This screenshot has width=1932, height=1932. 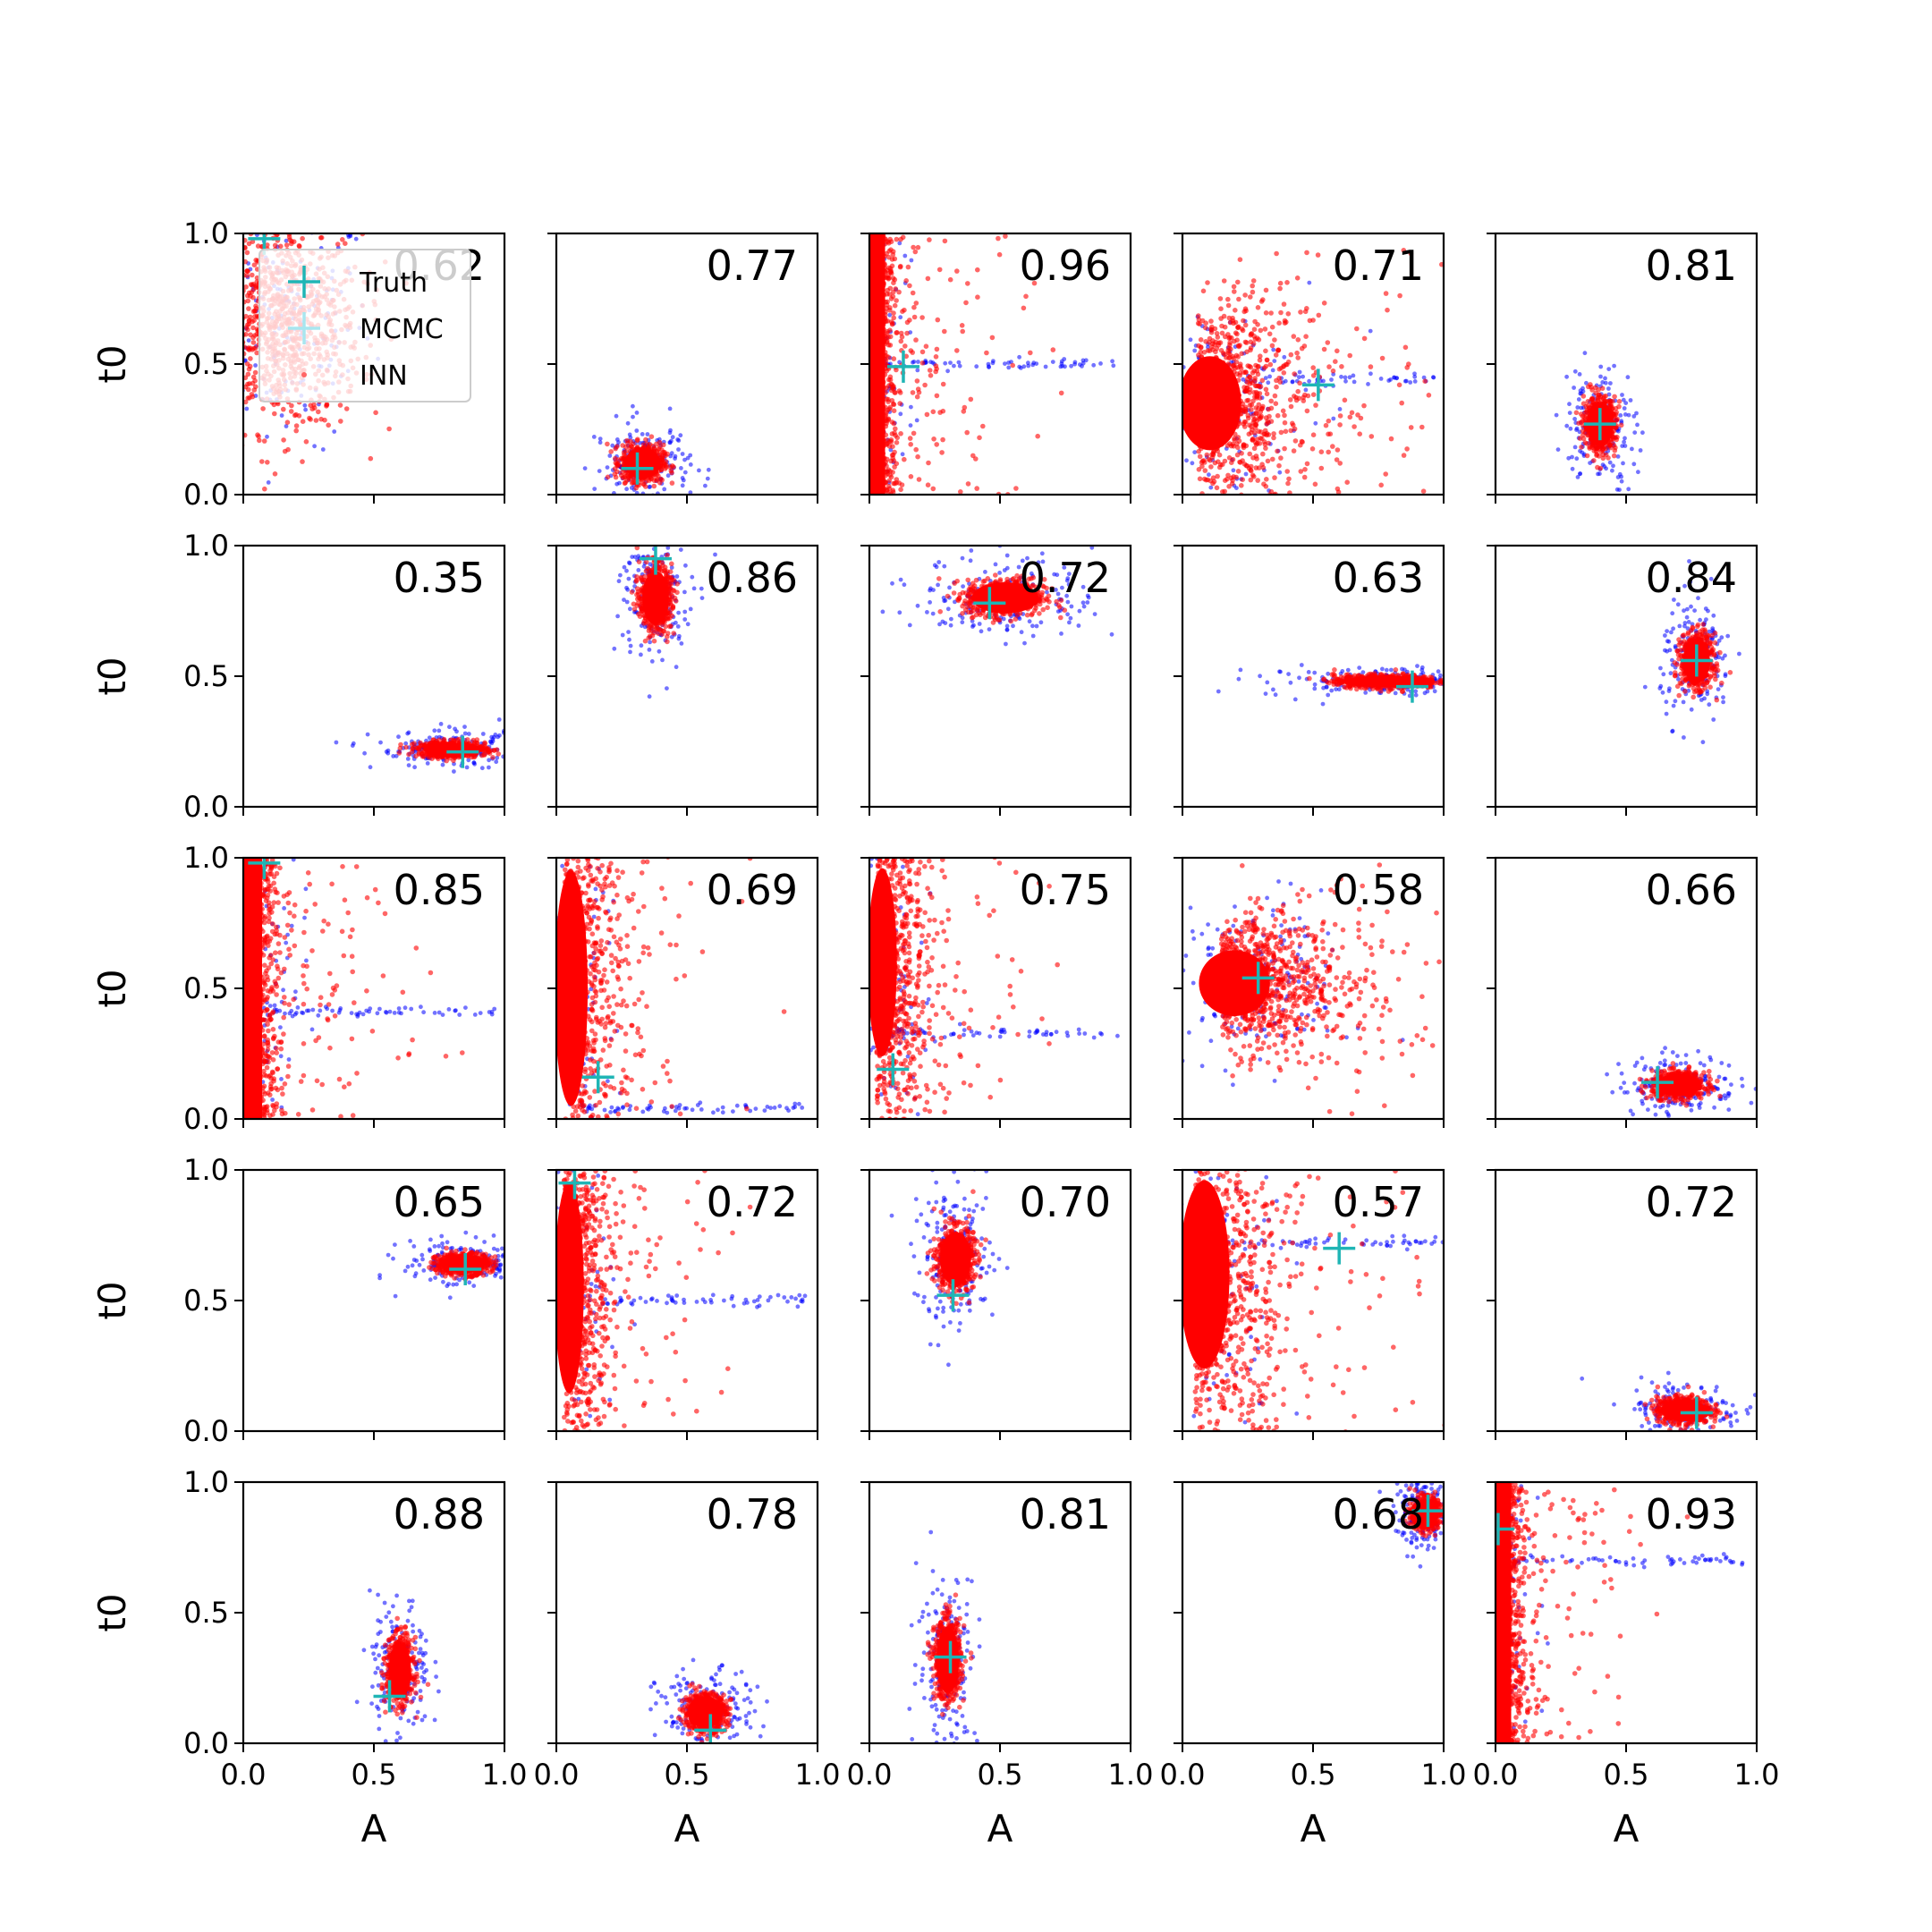 I want to click on correlation-label: 0.96, so click(x=1065, y=266).